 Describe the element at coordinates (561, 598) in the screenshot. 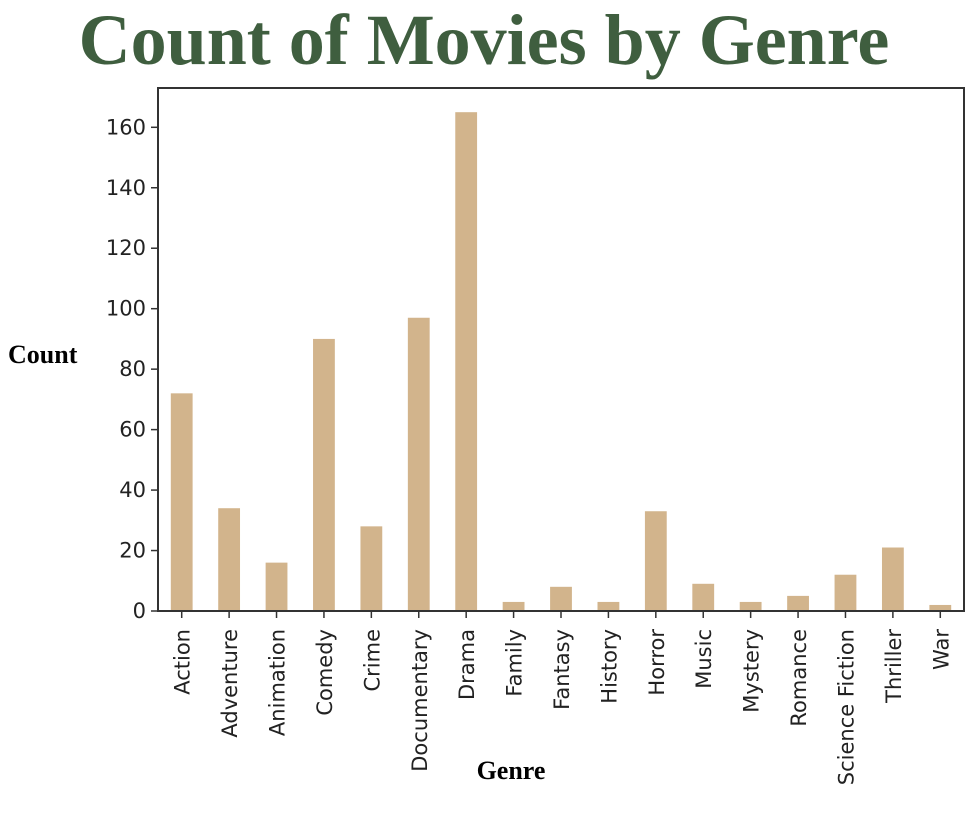

I see `bar-fantasy` at that location.